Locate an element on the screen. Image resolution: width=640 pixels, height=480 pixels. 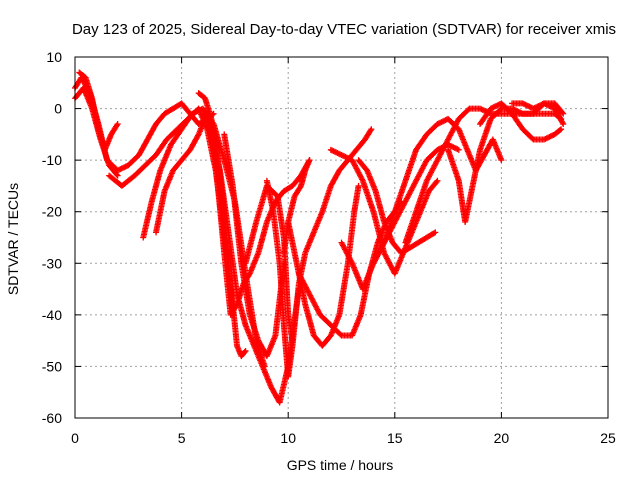
y-axis-label: SDTVAR / TECUs is located at coordinates (13, 239).